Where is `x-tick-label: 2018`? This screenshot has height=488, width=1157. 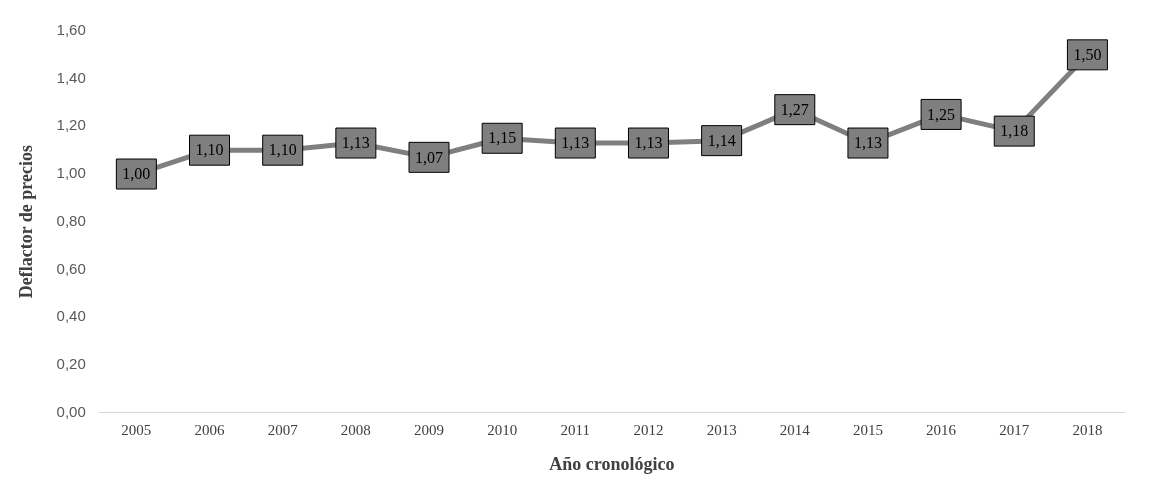
x-tick-label: 2018 is located at coordinates (1087, 430).